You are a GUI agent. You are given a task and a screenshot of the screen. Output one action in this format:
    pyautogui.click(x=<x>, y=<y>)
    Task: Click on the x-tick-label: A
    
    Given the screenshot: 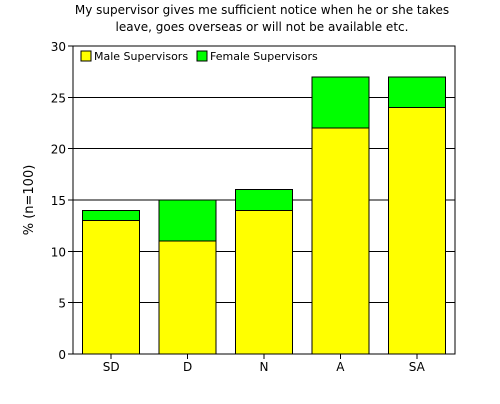 What is the action you would take?
    pyautogui.click(x=340, y=367)
    